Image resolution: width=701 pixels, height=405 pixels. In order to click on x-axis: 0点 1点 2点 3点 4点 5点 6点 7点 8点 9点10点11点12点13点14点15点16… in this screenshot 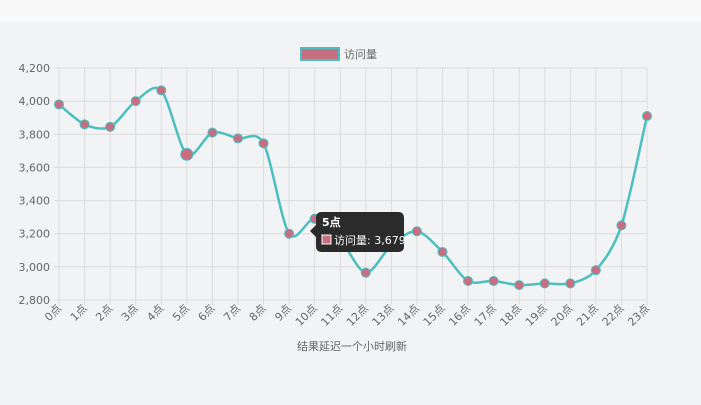, I will do `click(347, 315)`.